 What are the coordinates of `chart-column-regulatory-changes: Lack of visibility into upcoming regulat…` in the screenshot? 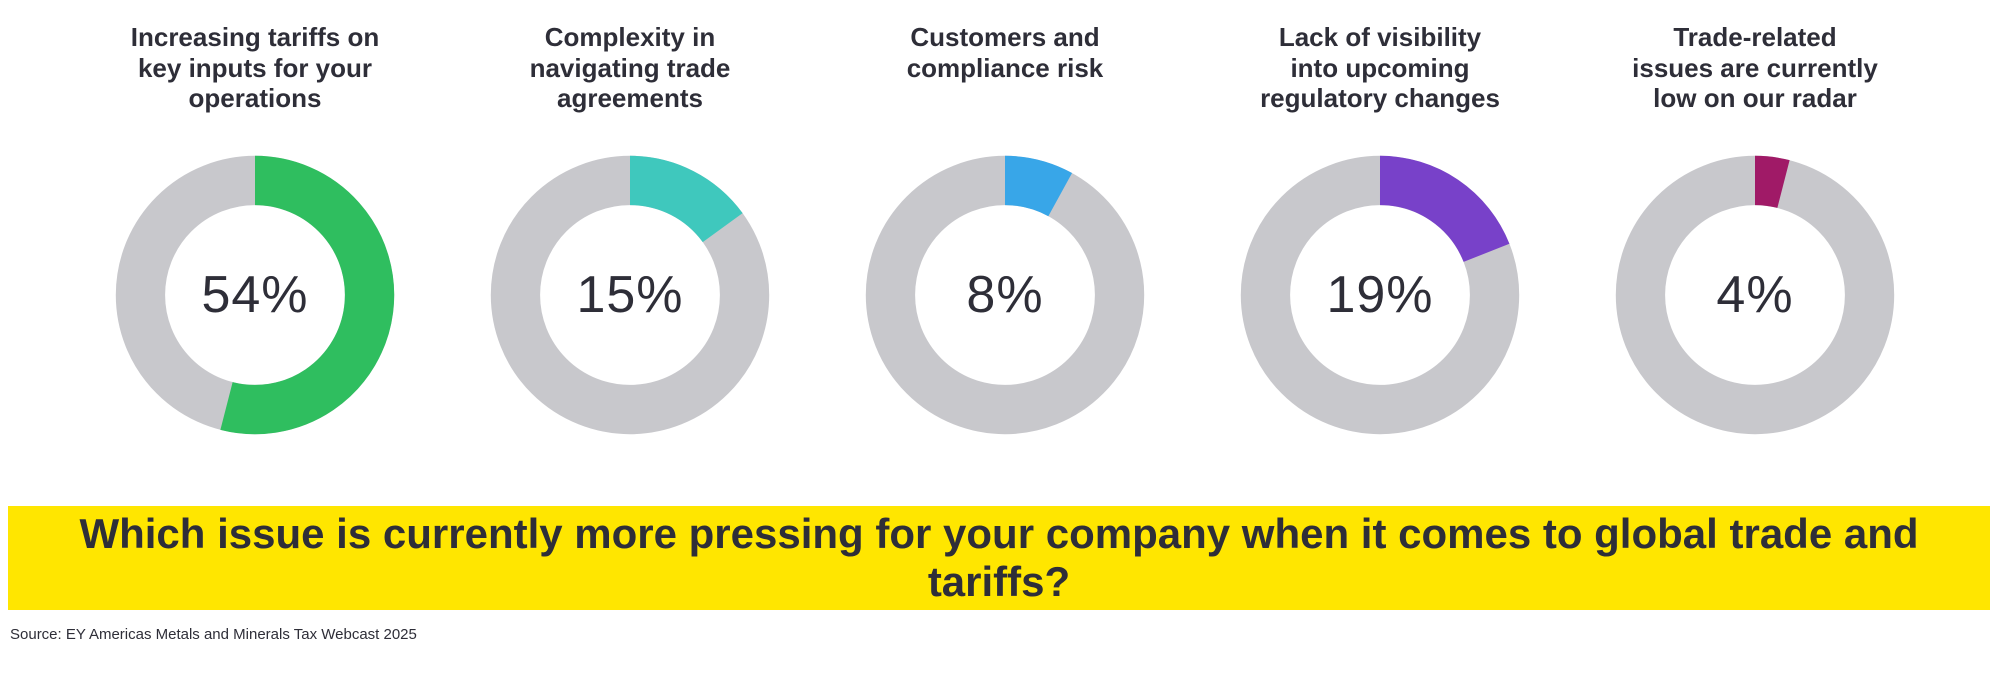 It's located at (1380, 264).